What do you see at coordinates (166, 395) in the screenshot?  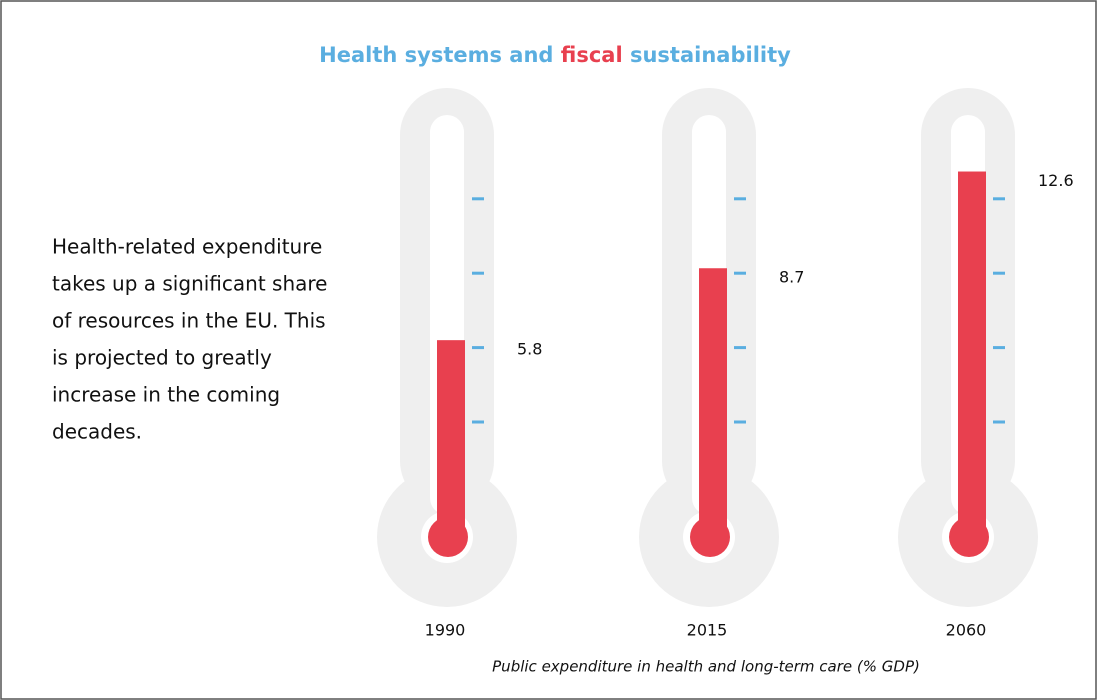 I see `description-line: increase in the coming` at bounding box center [166, 395].